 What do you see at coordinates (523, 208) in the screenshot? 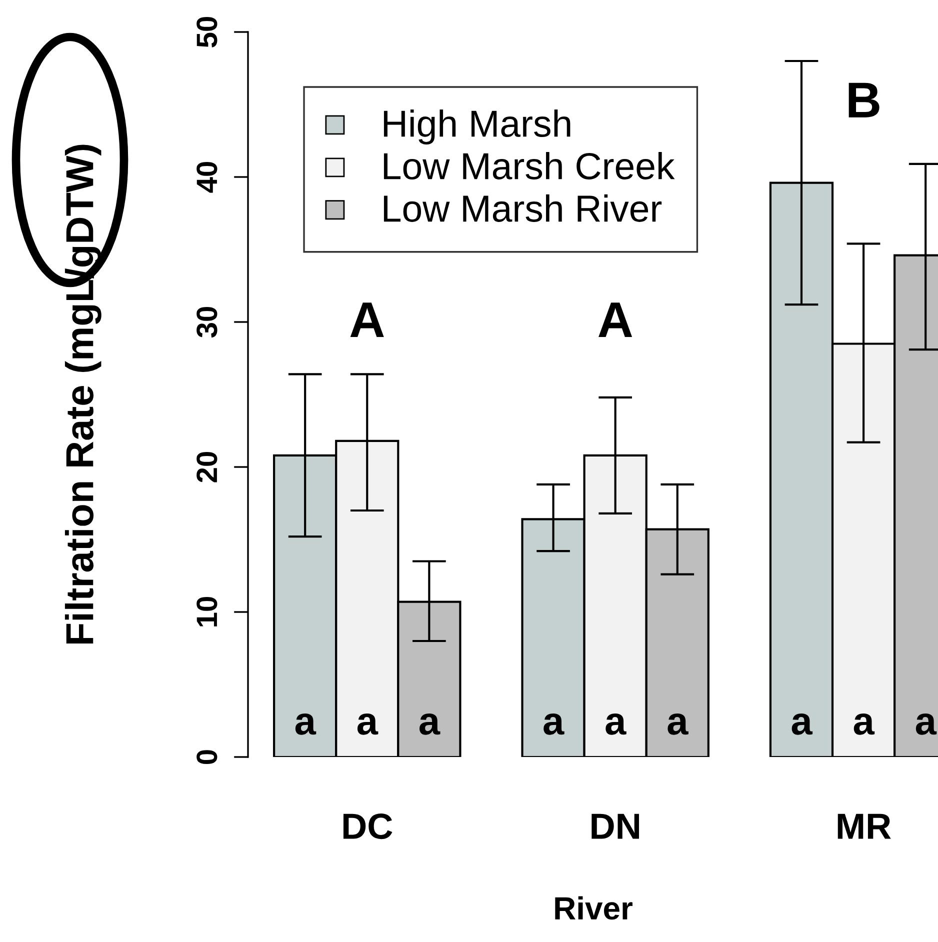
I see `legend-label: Low Marsh River` at bounding box center [523, 208].